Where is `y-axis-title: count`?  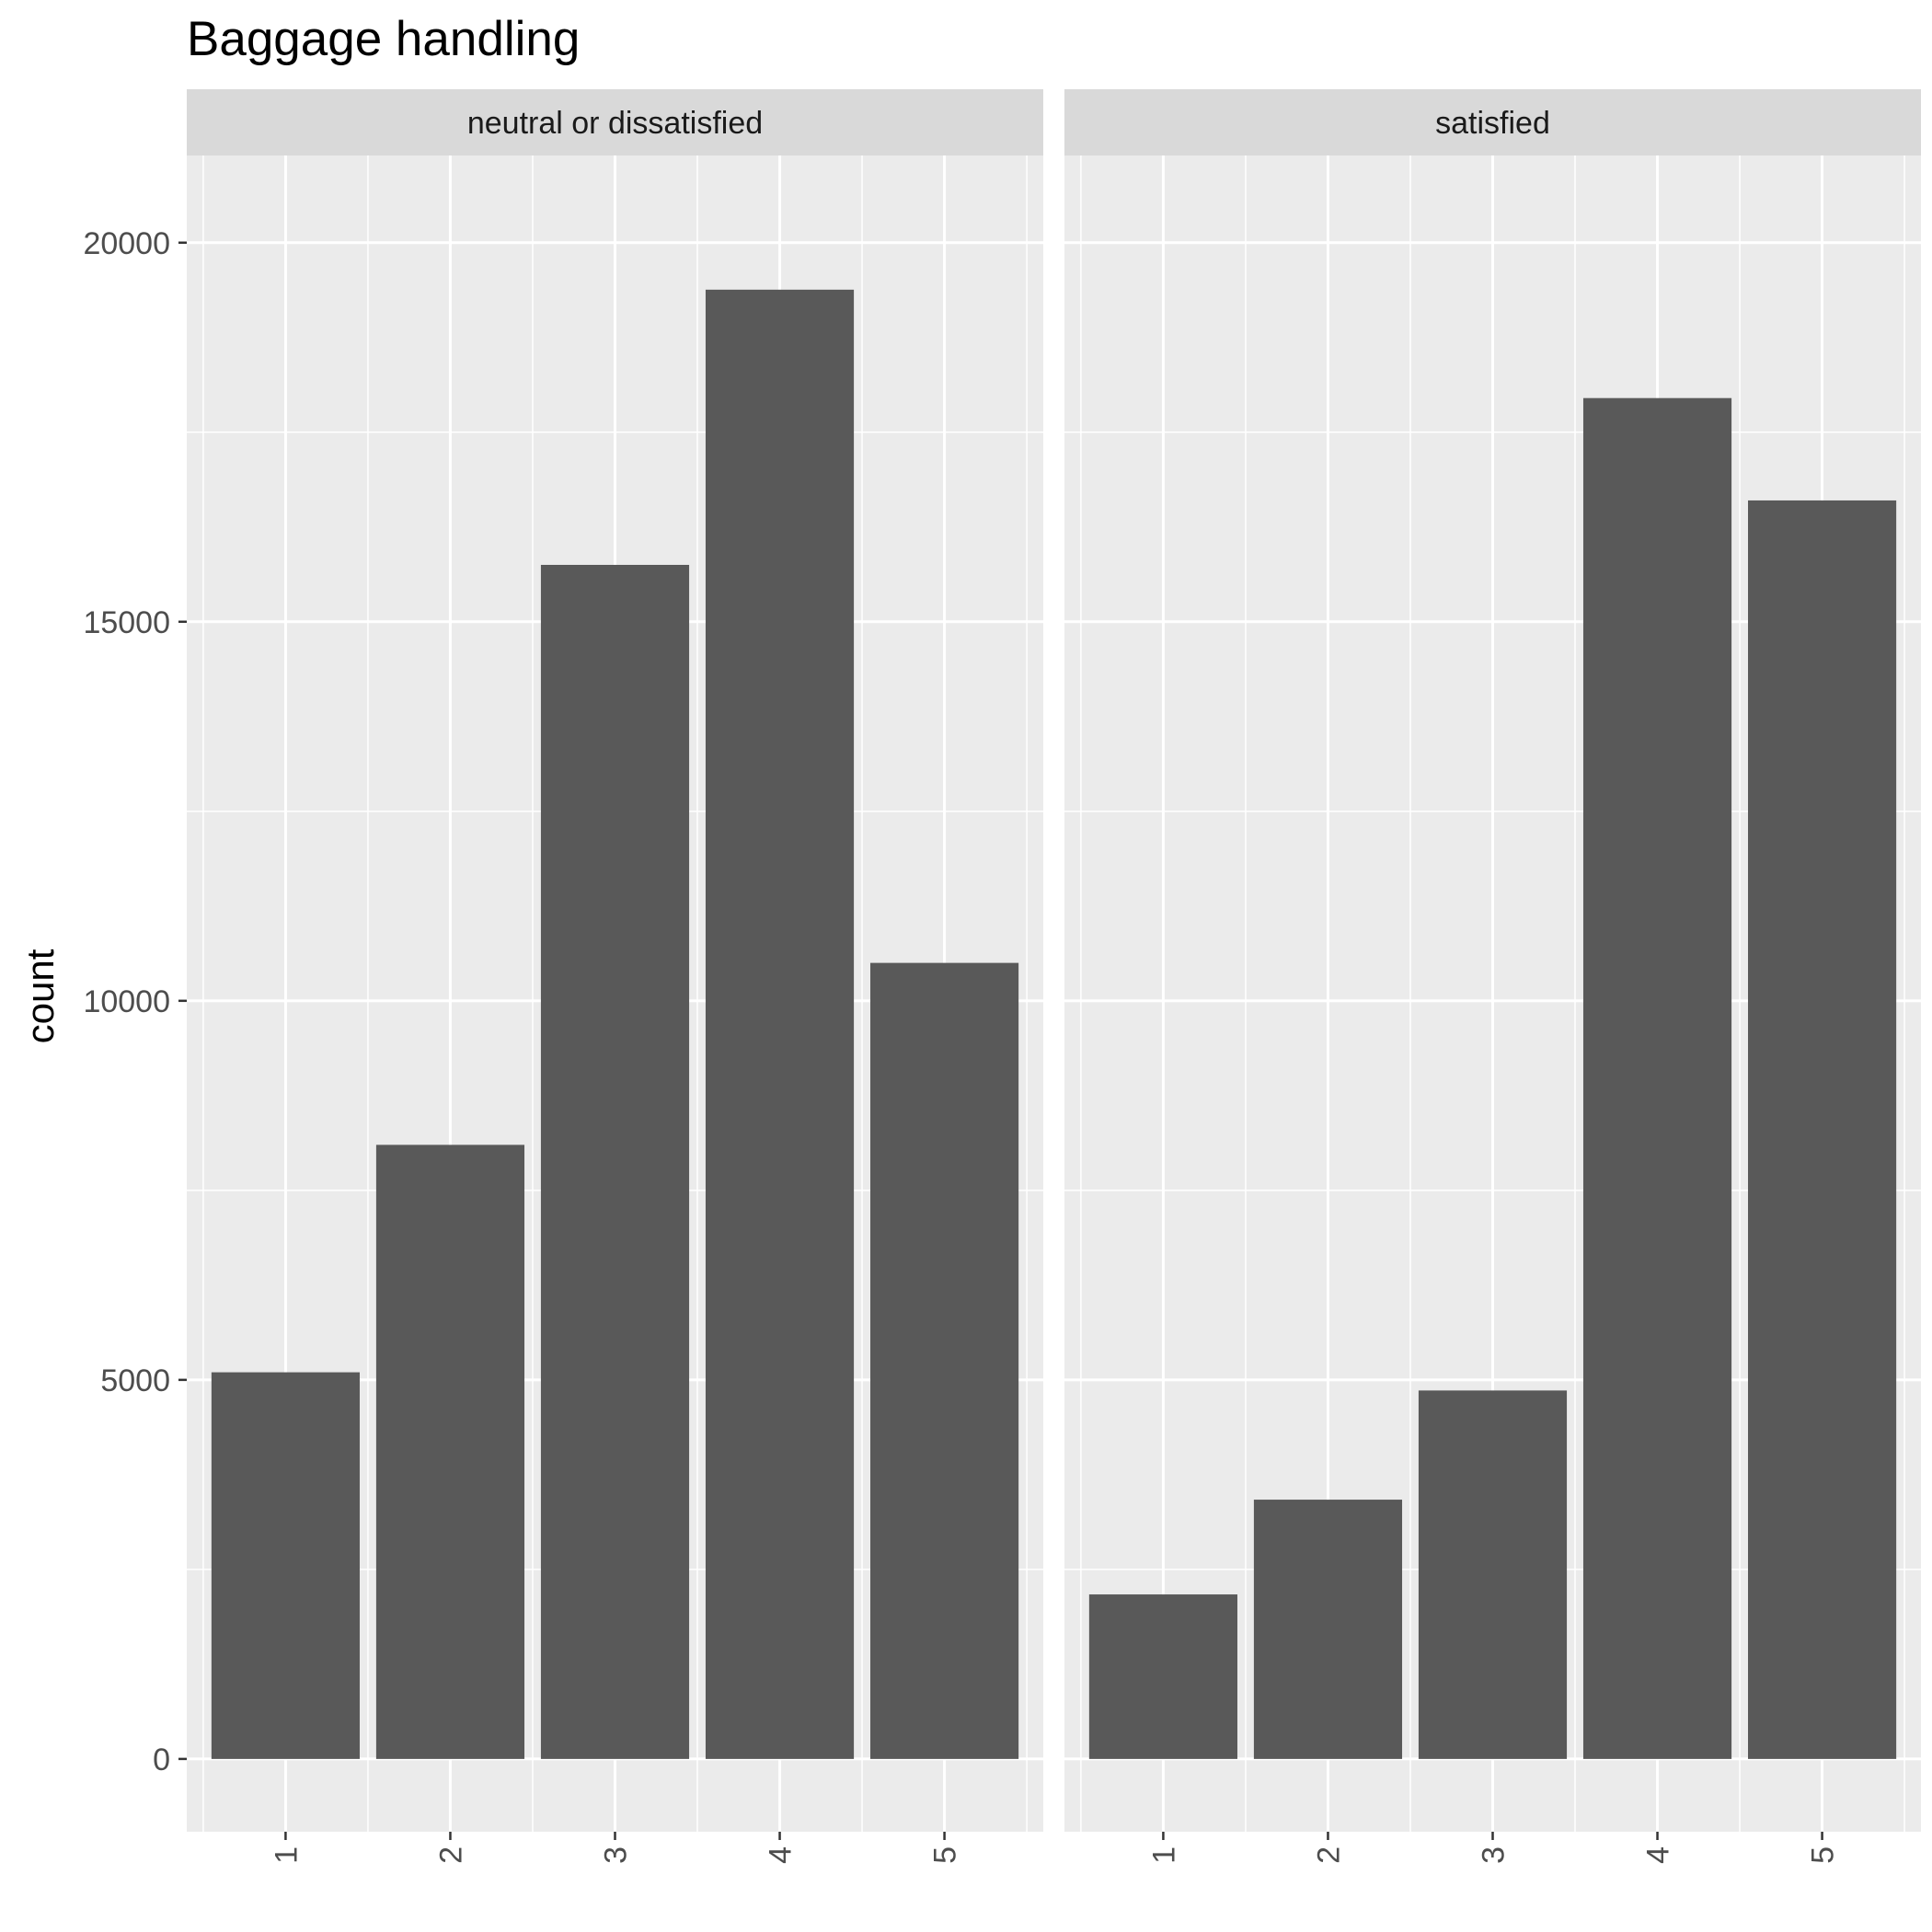 y-axis-title: count is located at coordinates (40, 996).